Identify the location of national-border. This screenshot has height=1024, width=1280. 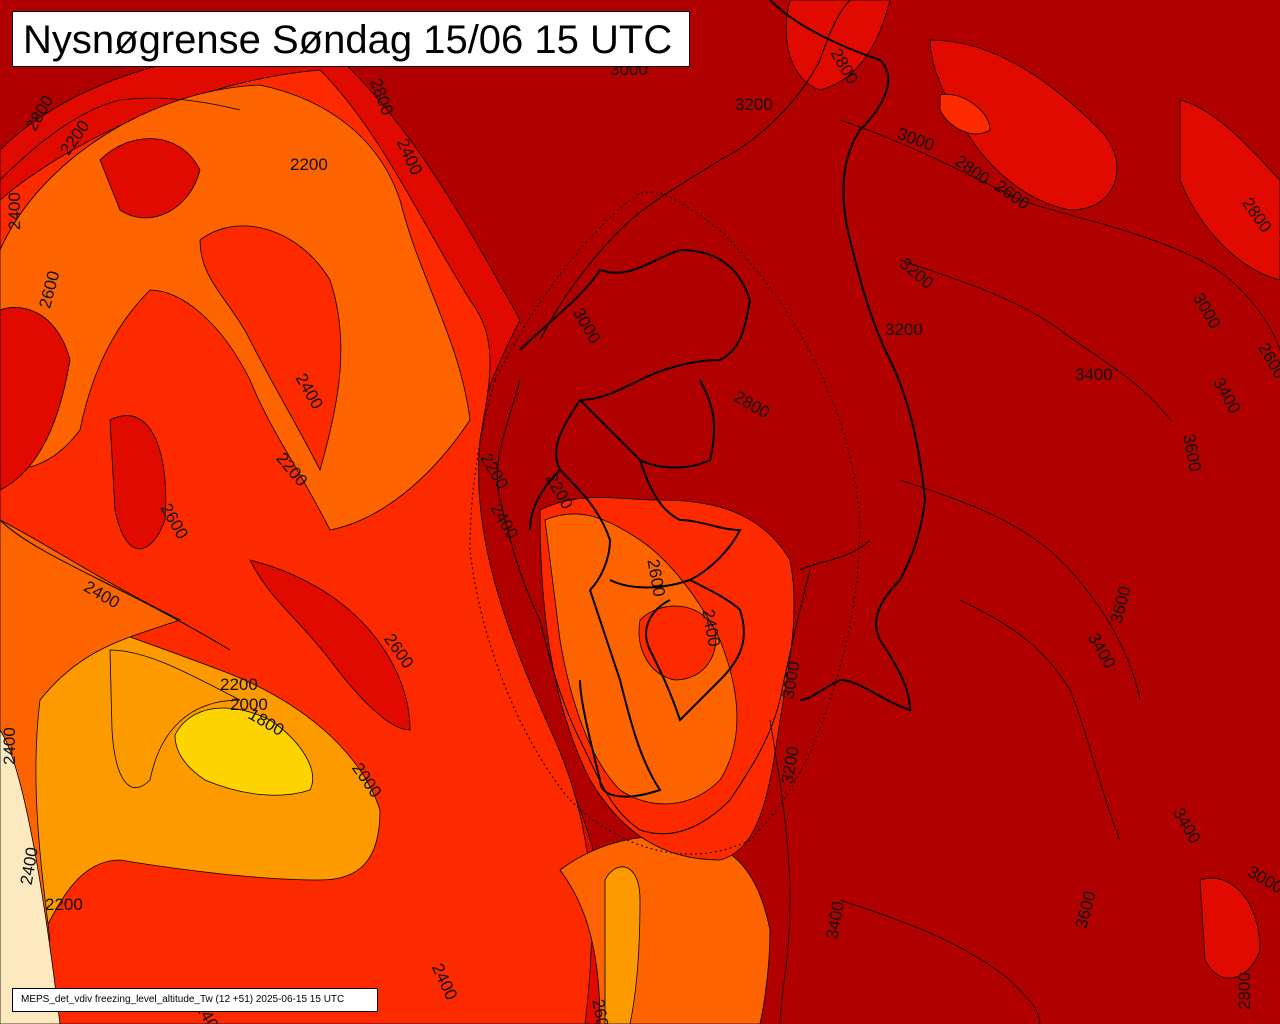
(848, 356).